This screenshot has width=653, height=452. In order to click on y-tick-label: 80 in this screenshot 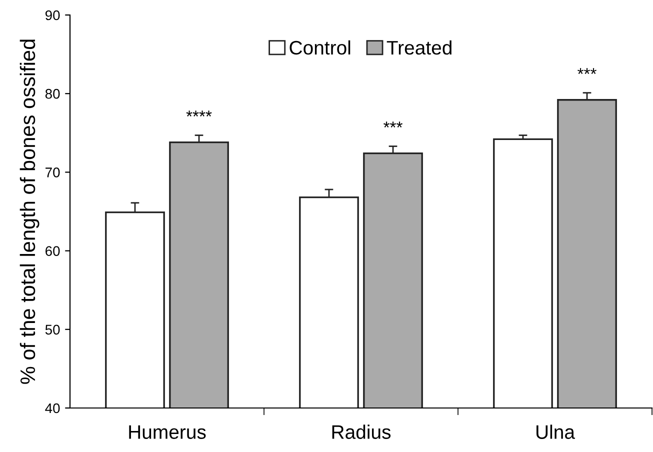, I will do `click(52, 93)`.